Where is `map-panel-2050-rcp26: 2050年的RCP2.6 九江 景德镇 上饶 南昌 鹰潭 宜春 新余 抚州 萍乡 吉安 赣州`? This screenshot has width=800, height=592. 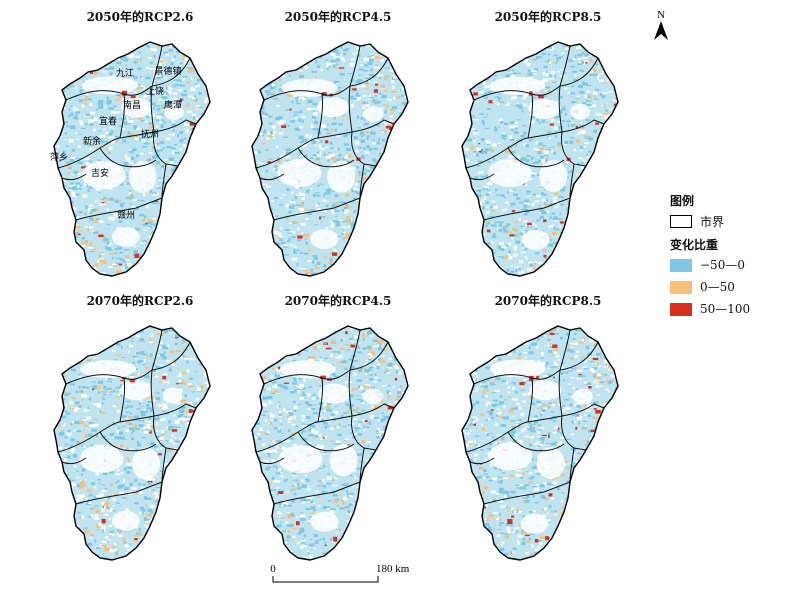
map-panel-2050-rcp26: 2050年的RCP2.6 九江 景德镇 上饶 南昌 鹰潭 宜春 新余 抚州 萍乡 吉安 赣州 is located at coordinates (140, 150).